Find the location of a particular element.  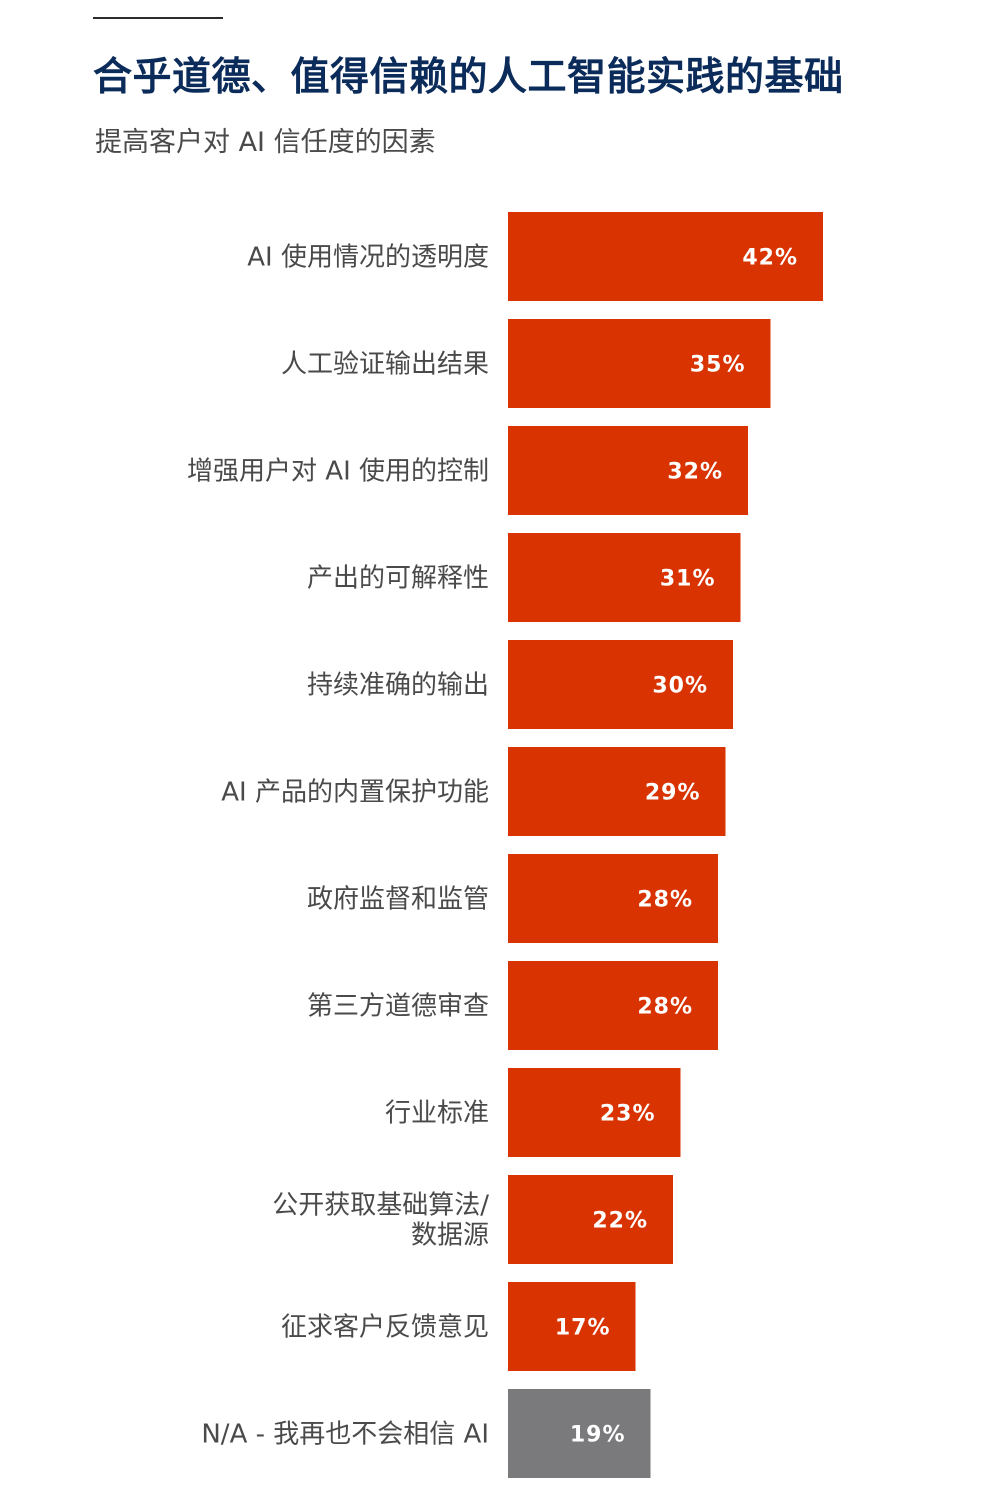

value-label-2: 35% is located at coordinates (718, 365).